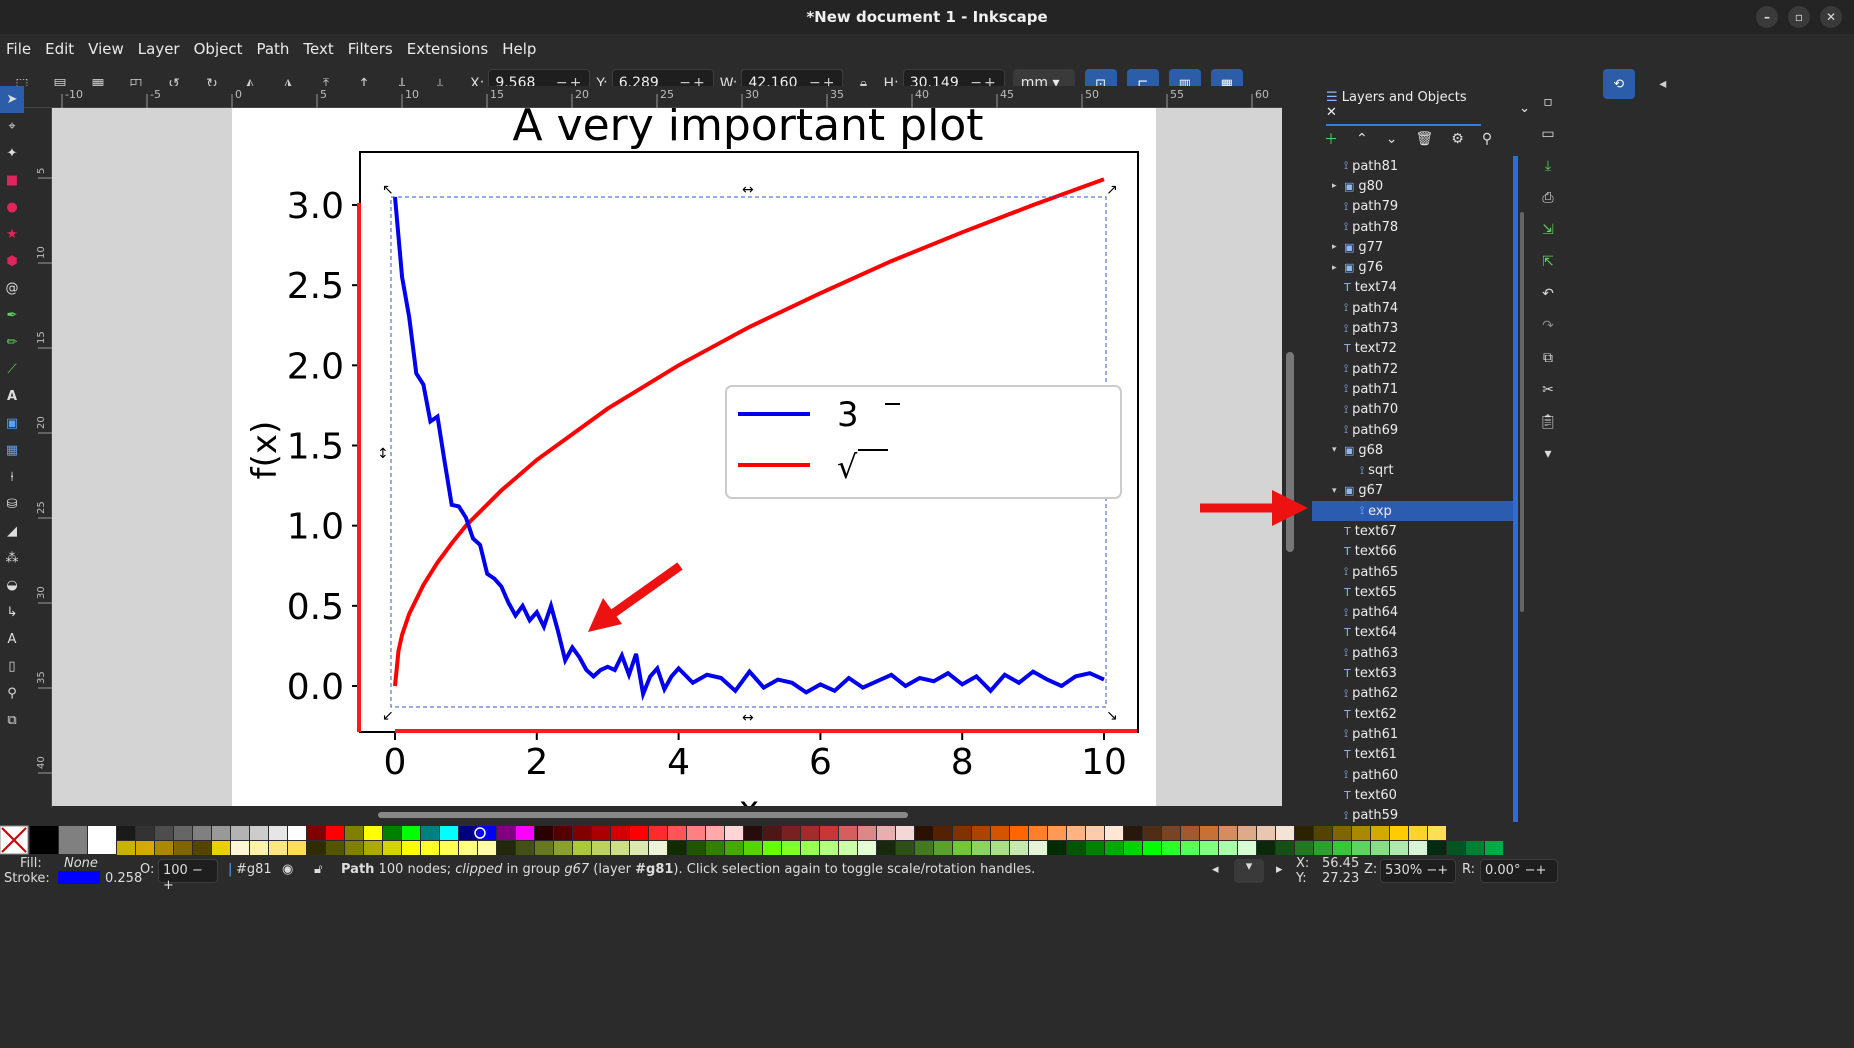  I want to click on undo-icon: ↶, so click(1548, 294).